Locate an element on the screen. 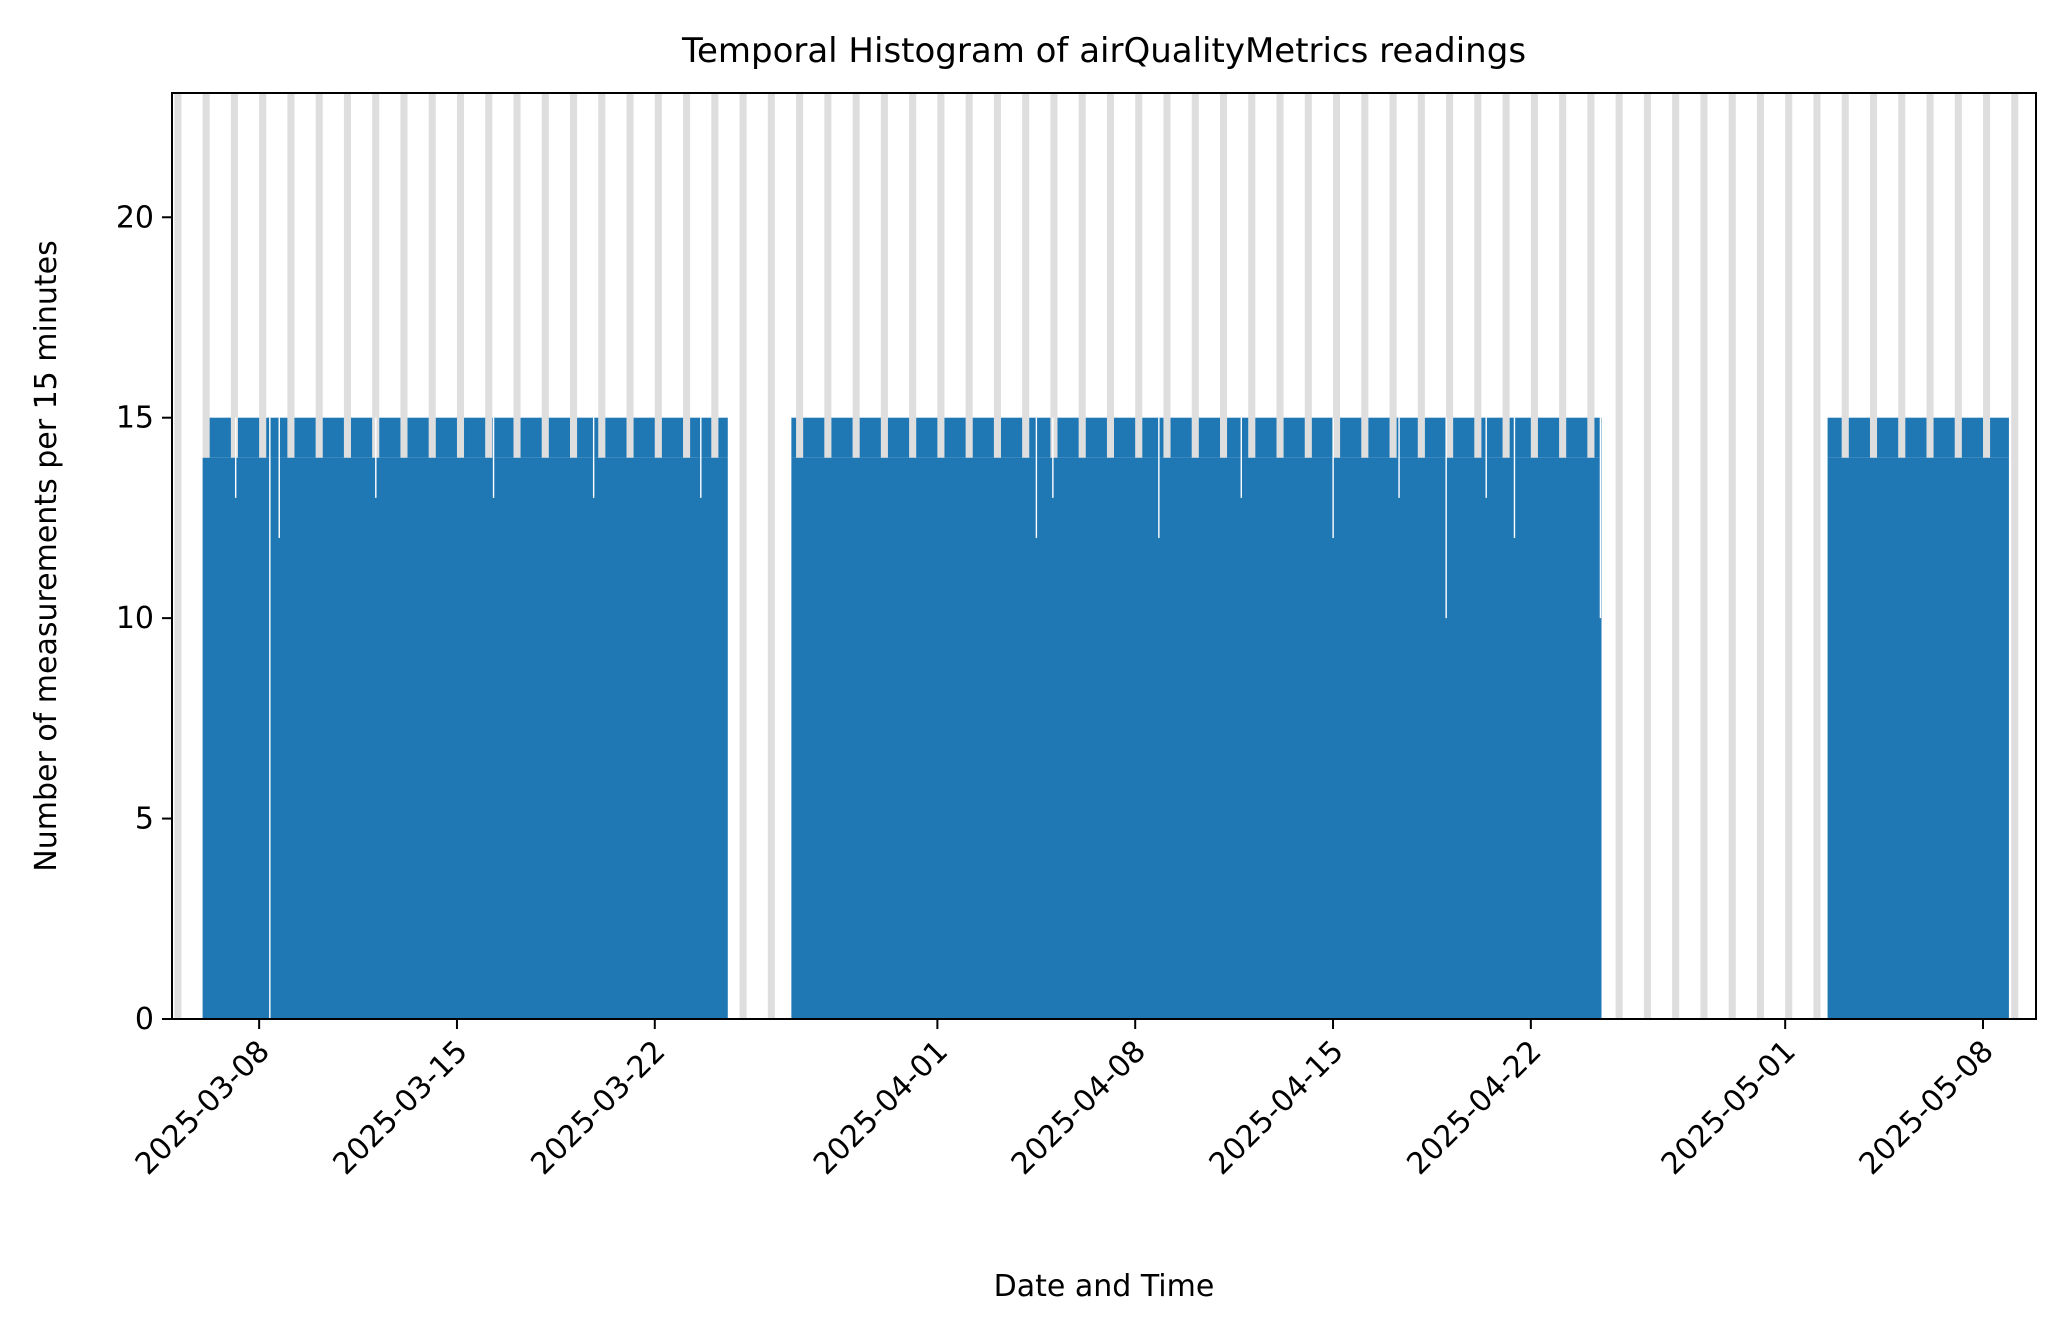 The height and width of the screenshot is (1335, 2060). y-axis-label: Number of measurements per 15 minutes is located at coordinates (46, 555).